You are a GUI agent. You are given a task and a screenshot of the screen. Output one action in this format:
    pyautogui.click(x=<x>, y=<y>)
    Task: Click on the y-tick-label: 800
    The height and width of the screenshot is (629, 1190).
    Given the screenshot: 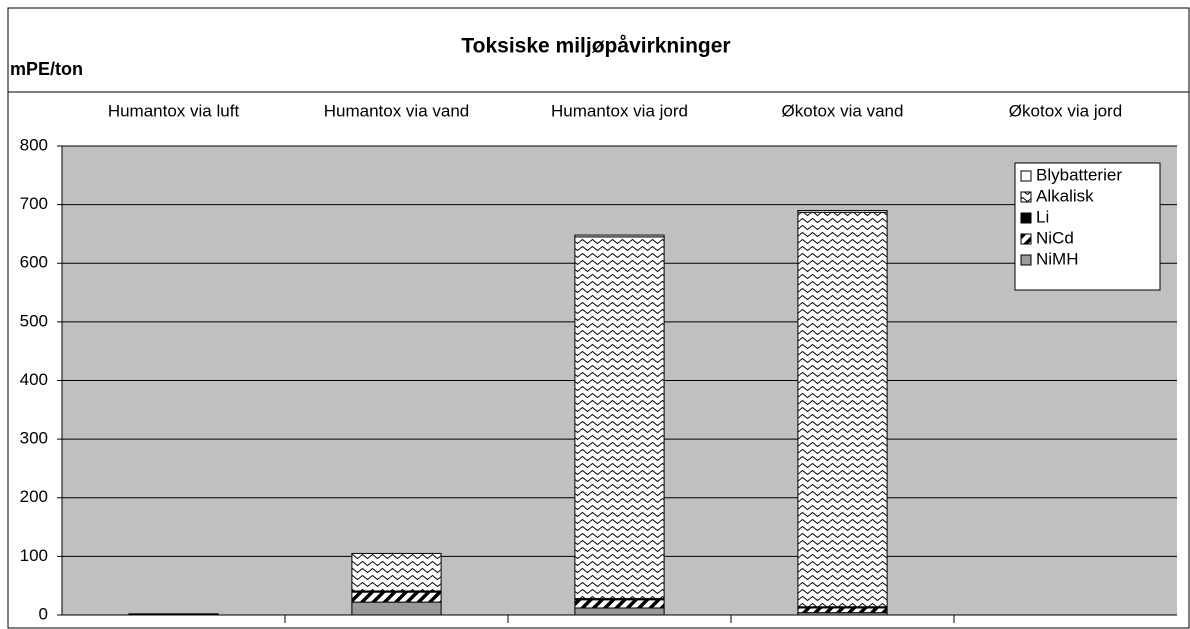 What is the action you would take?
    pyautogui.click(x=34, y=144)
    